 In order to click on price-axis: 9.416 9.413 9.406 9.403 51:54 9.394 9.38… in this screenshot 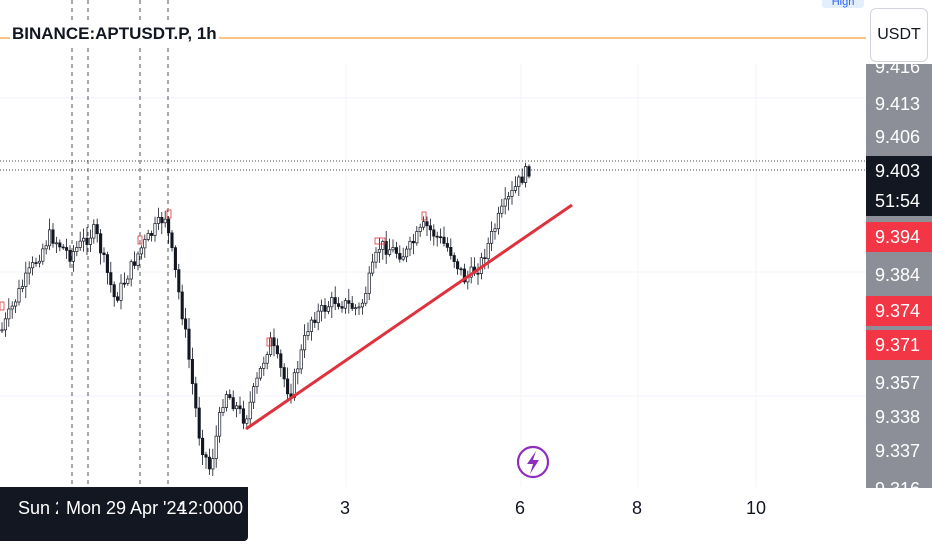, I will do `click(899, 276)`.